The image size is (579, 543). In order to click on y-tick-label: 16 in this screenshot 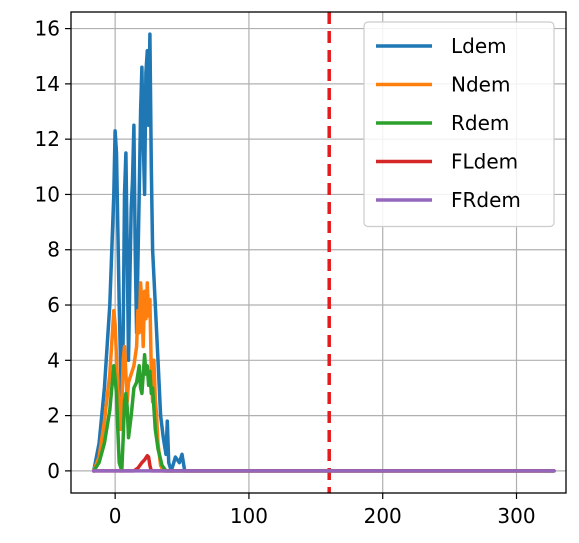, I will do `click(47, 29)`.